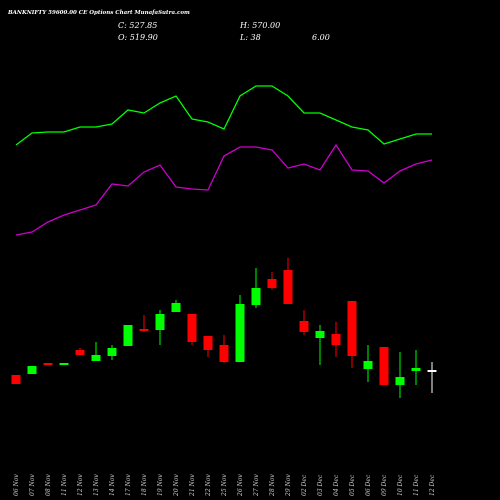 The height and width of the screenshot is (500, 500). What do you see at coordinates (64, 485) in the screenshot?
I see `x-tick-label: 11 Nov` at bounding box center [64, 485].